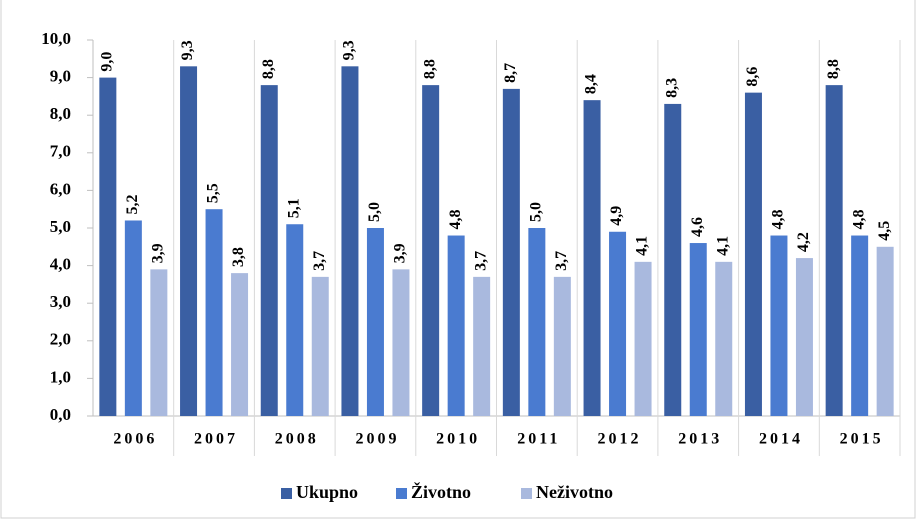  I want to click on x-tick-label: 2008, so click(297, 439).